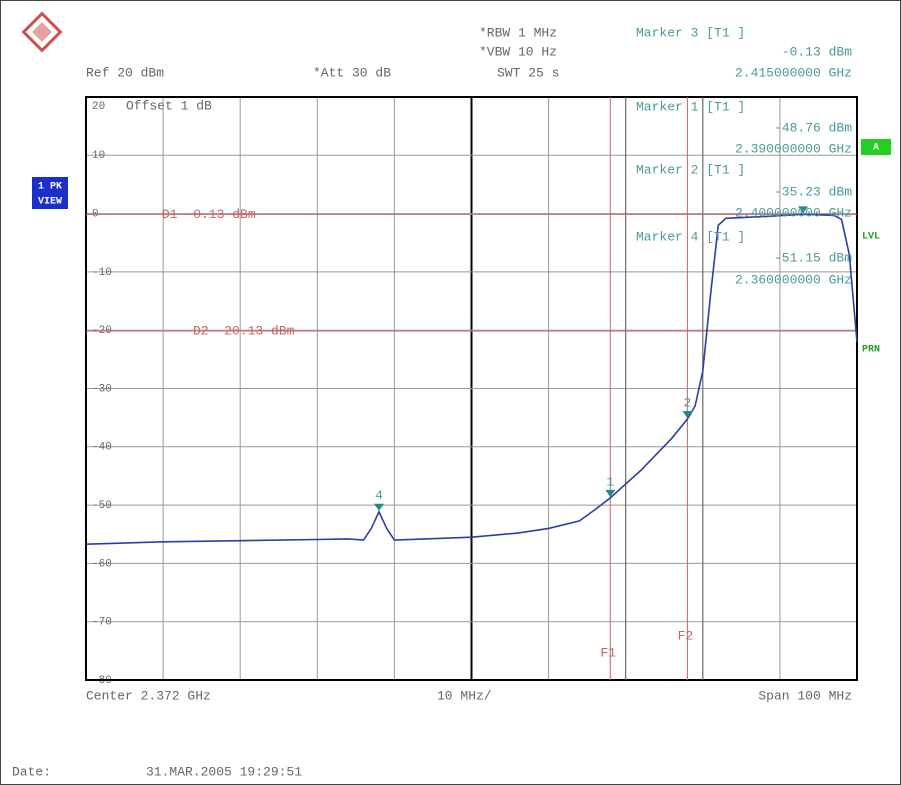 This screenshot has width=901, height=785. I want to click on trace-box, so click(876, 147).